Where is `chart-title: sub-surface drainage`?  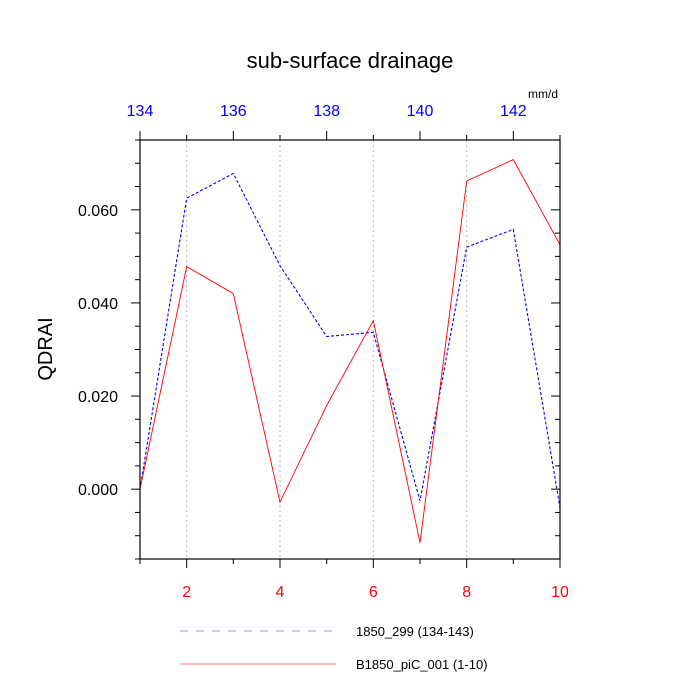 chart-title: sub-surface drainage is located at coordinates (350, 60).